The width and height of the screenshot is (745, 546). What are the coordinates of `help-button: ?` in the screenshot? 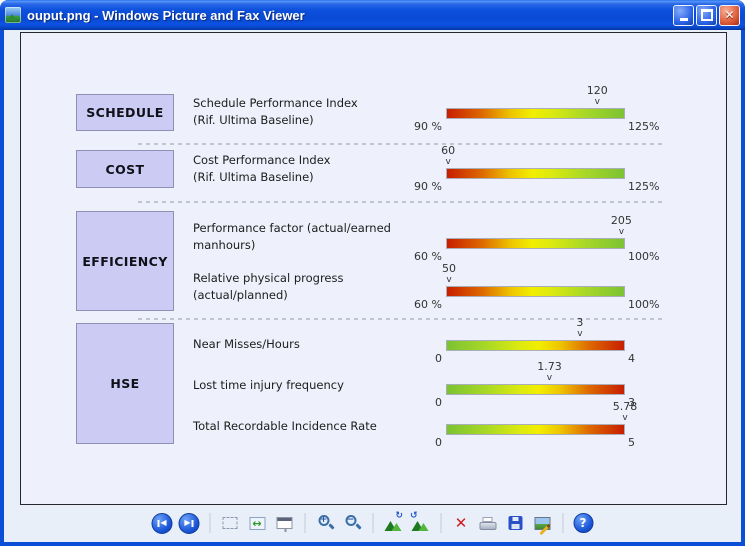 It's located at (583, 523).